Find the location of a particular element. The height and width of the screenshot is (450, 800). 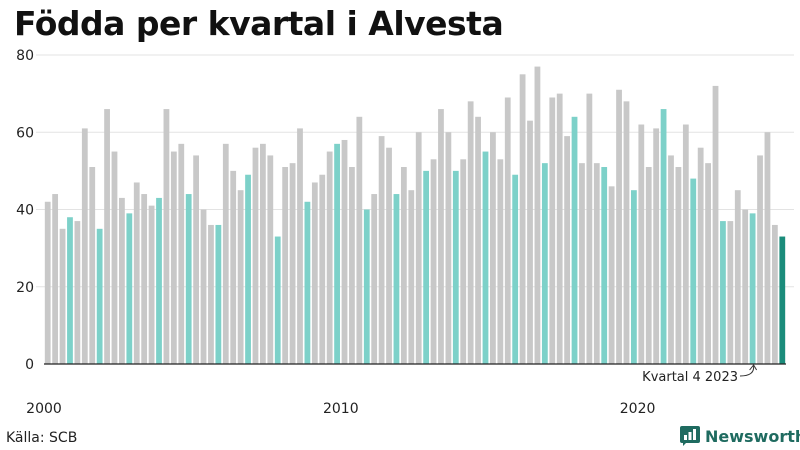

y-tick-label: 40 is located at coordinates (25, 211).